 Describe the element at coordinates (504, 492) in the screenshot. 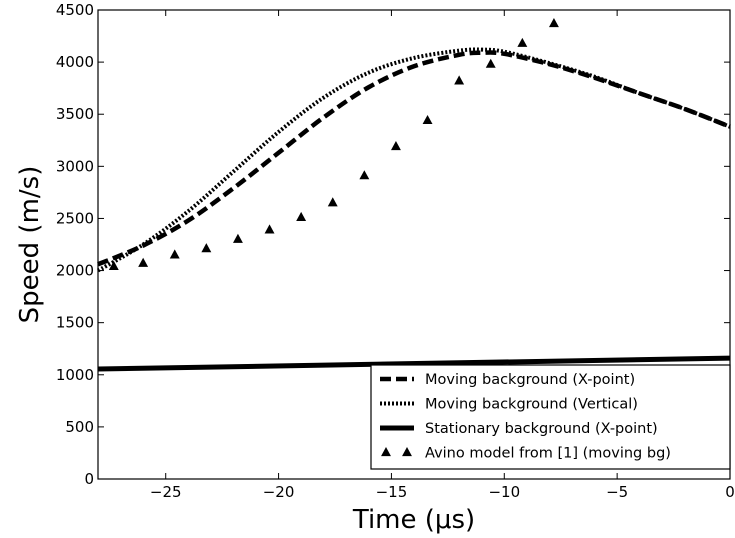

I see `x-tick-label: −10` at that location.